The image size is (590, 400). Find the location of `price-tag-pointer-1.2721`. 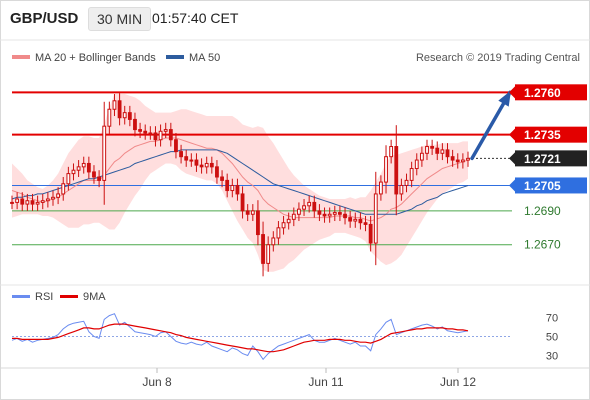

price-tag-pointer-1.2721 is located at coordinates (512, 158).